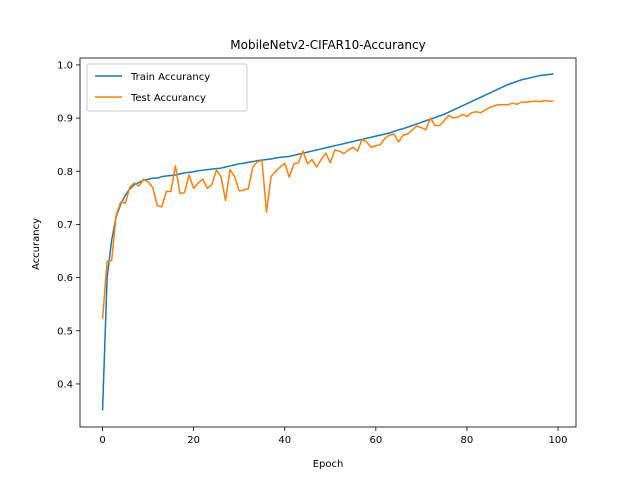 This screenshot has width=640, height=480. Describe the element at coordinates (284, 440) in the screenshot. I see `x-tick-label: 40` at that location.